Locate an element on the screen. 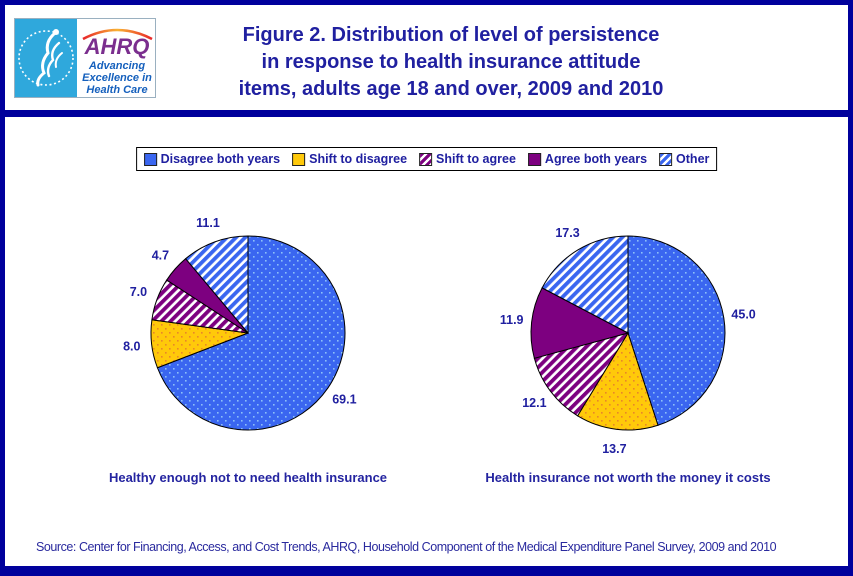 This screenshot has height=576, width=853. legend-label: Shift to agree is located at coordinates (476, 159).